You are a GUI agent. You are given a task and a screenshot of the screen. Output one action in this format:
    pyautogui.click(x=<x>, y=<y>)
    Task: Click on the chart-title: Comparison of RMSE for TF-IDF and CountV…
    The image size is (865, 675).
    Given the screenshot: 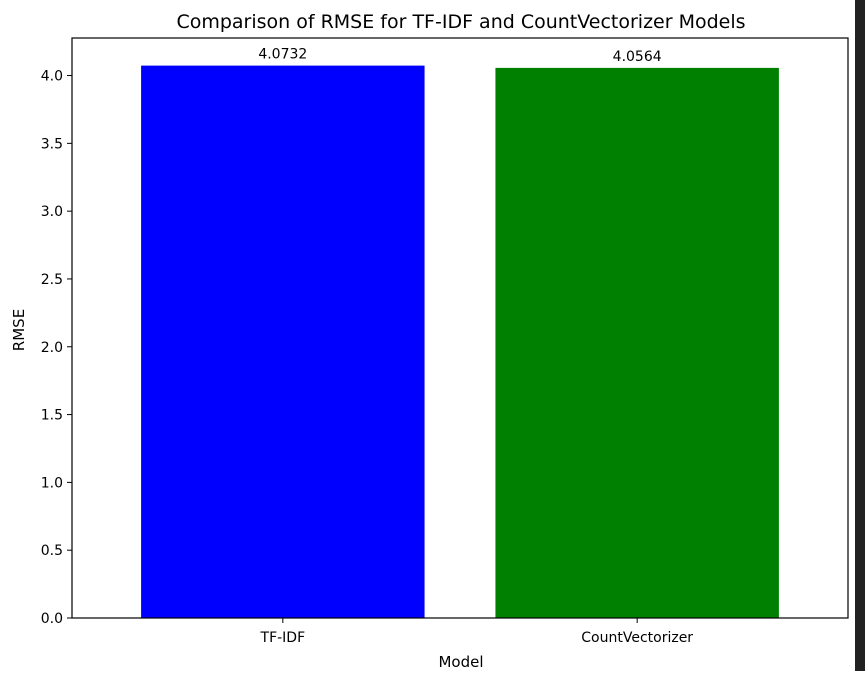 What is the action you would take?
    pyautogui.click(x=460, y=22)
    